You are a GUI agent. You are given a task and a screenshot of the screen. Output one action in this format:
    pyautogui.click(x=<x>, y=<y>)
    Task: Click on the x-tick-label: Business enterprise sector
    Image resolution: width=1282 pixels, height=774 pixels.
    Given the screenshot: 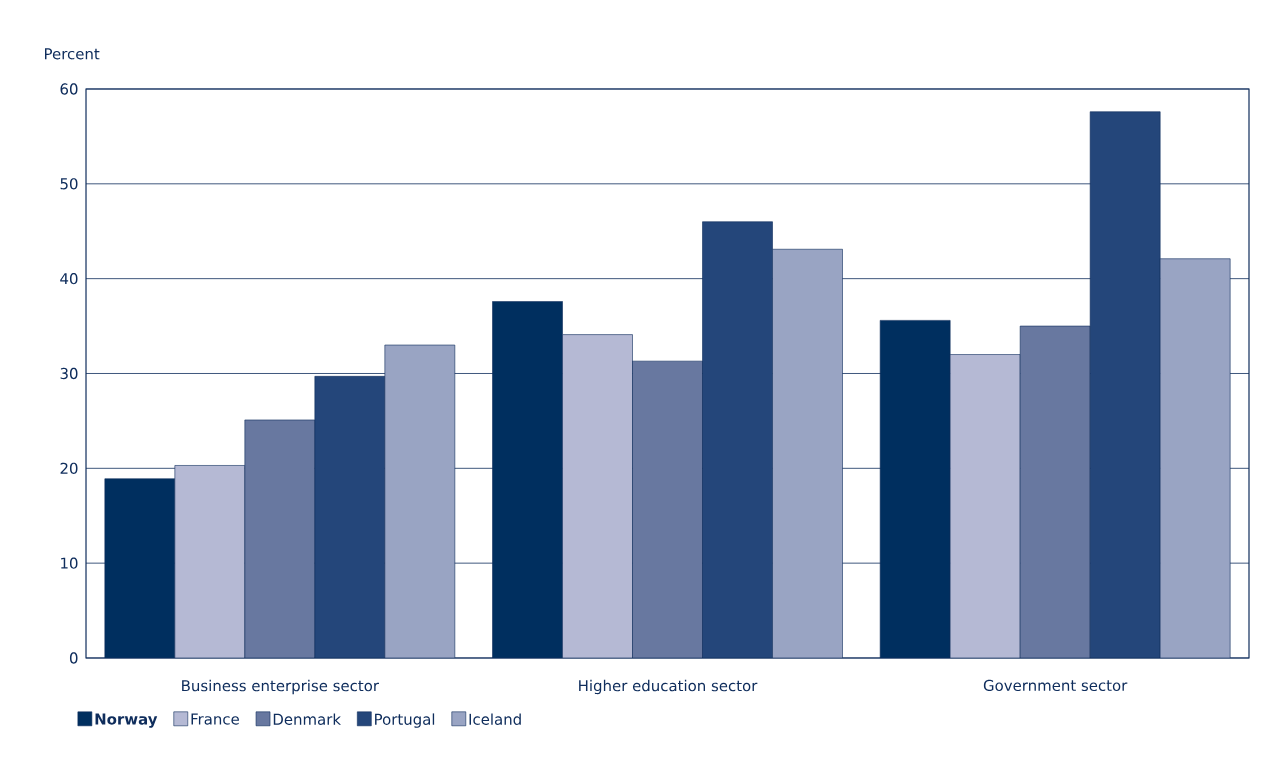 What is the action you would take?
    pyautogui.click(x=281, y=687)
    